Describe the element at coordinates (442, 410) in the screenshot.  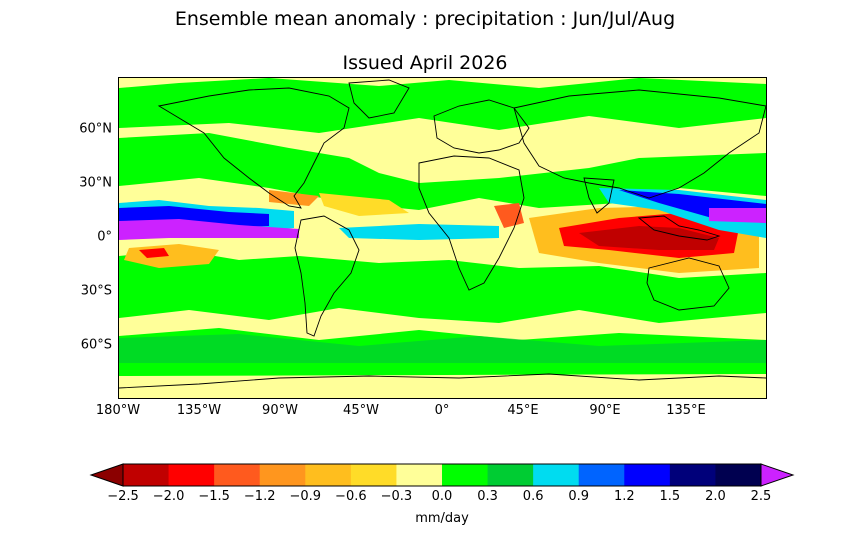
I see `lon-tick-label: 0°` at that location.